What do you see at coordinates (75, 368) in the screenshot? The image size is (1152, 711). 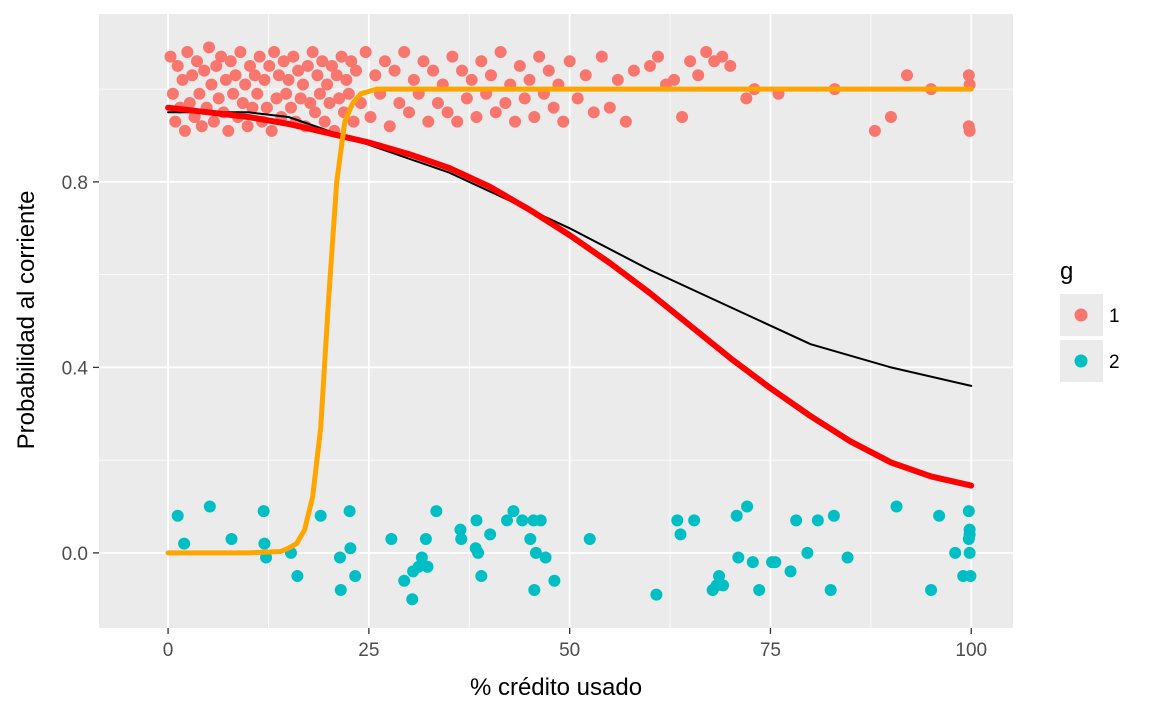 I see `y-tick-label: 0.4` at bounding box center [75, 368].